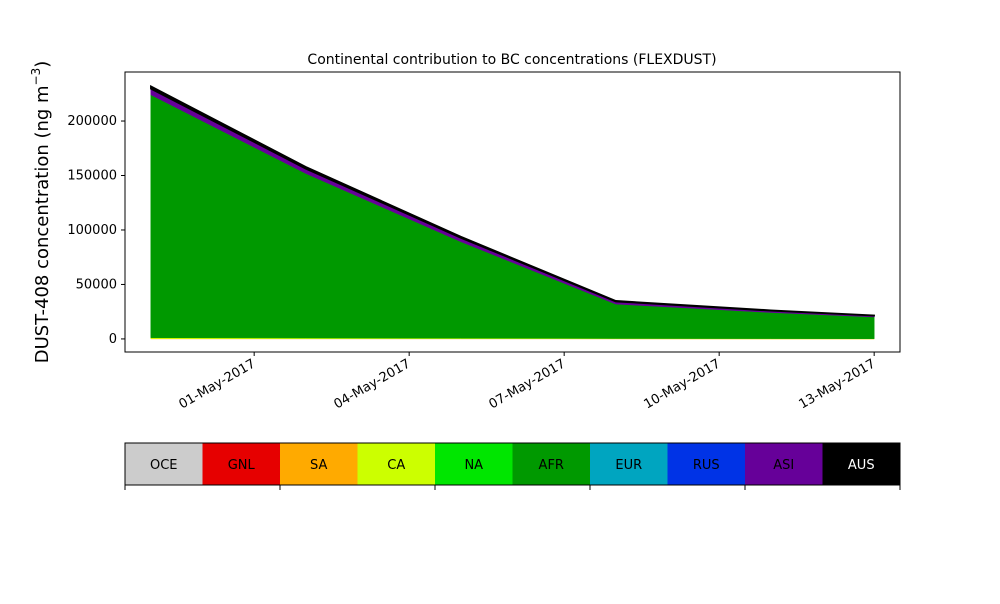 The width and height of the screenshot is (1000, 604). What do you see at coordinates (372, 384) in the screenshot?
I see `x-tick-label: 04-May-2017` at bounding box center [372, 384].